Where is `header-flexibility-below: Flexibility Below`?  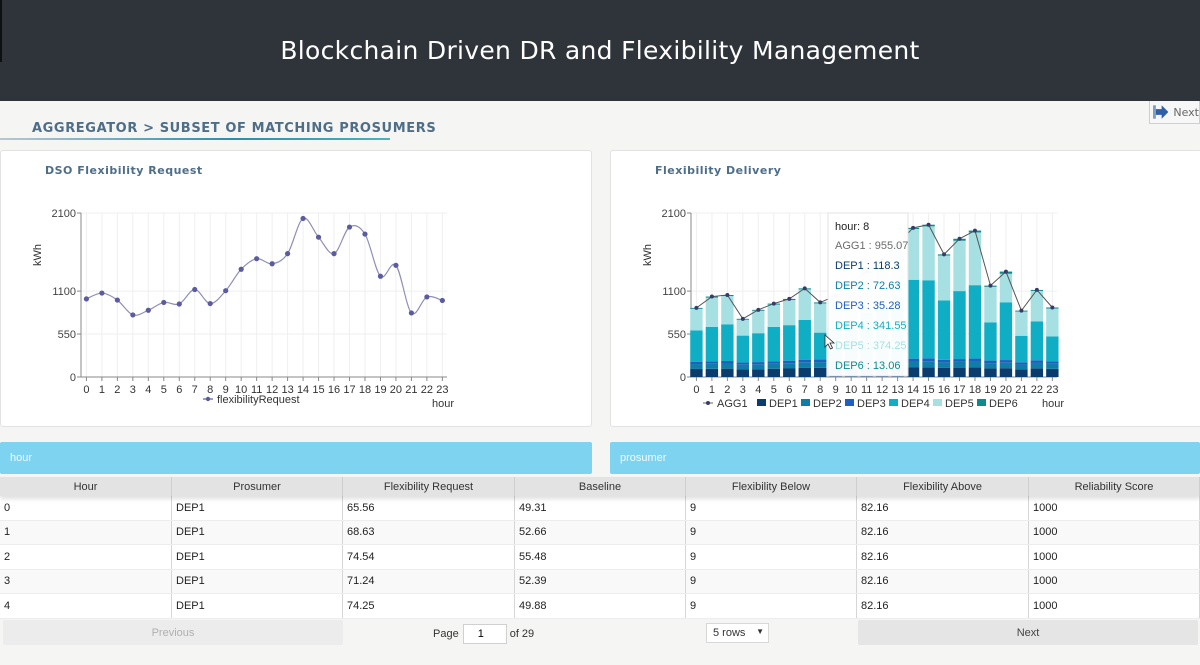 header-flexibility-below: Flexibility Below is located at coordinates (771, 486).